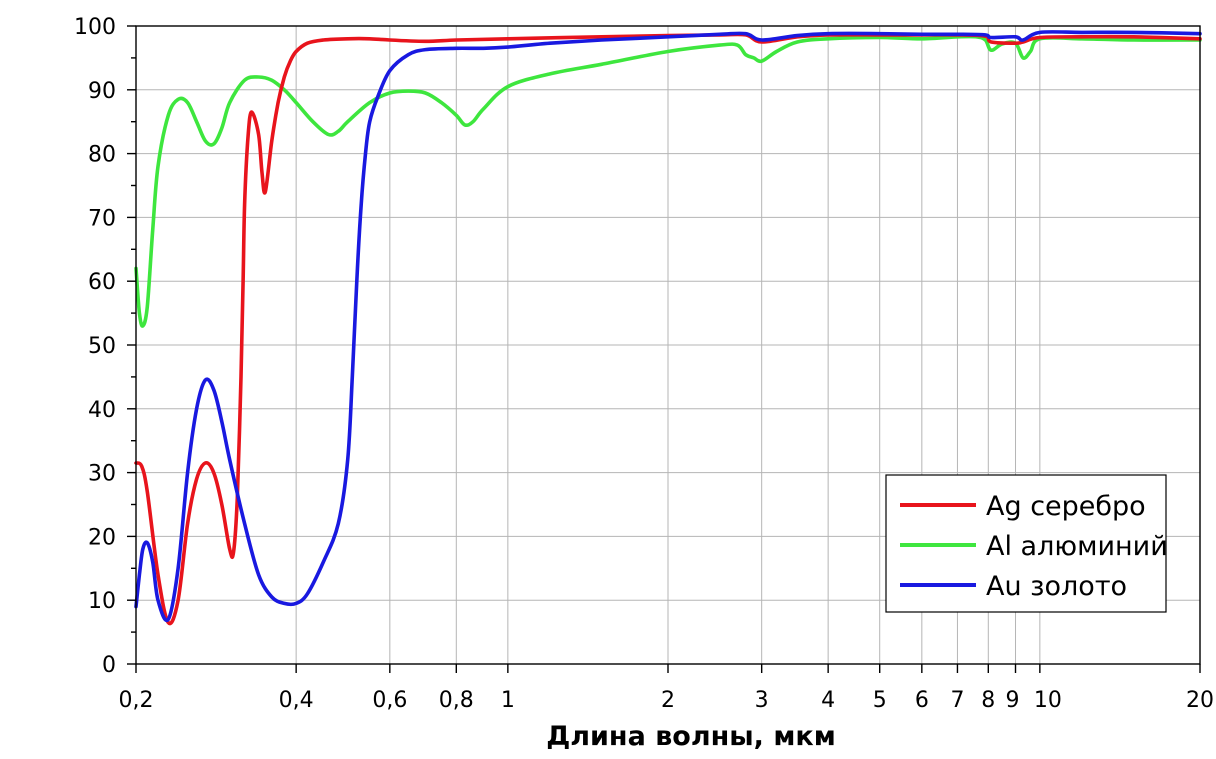 This screenshot has width=1216, height=759. What do you see at coordinates (828, 700) in the screenshot?
I see `x-tick-label: 4` at bounding box center [828, 700].